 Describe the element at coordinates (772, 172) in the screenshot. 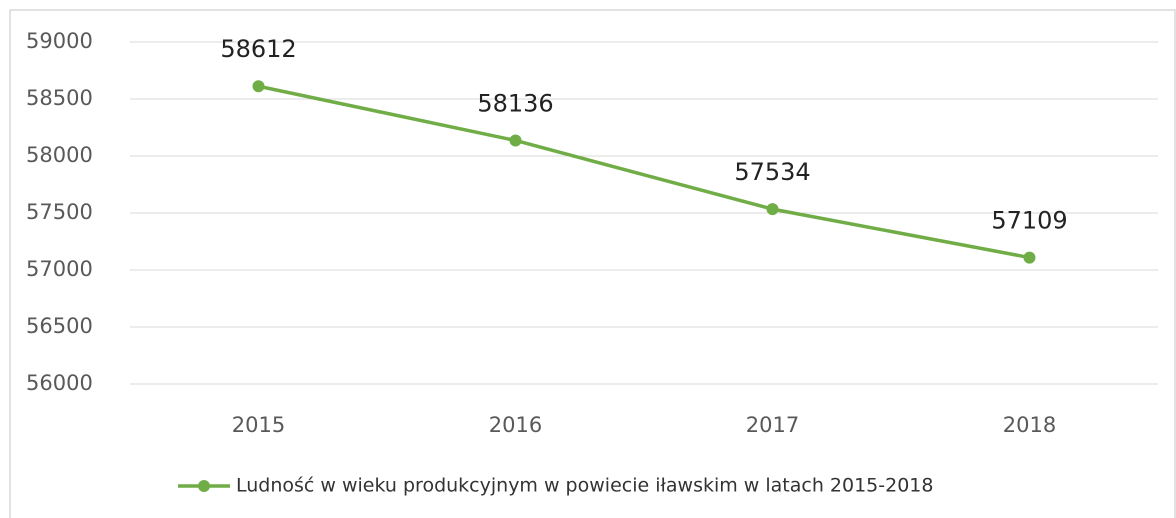

I see `data-label: 57534` at that location.